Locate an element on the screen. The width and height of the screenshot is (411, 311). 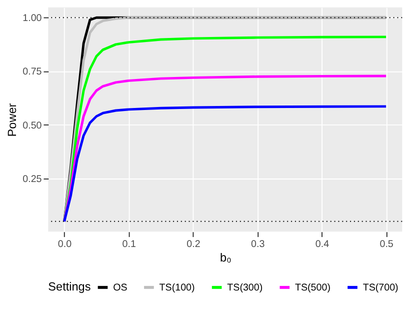
y-tick-label: 0.50 is located at coordinates (32, 126).